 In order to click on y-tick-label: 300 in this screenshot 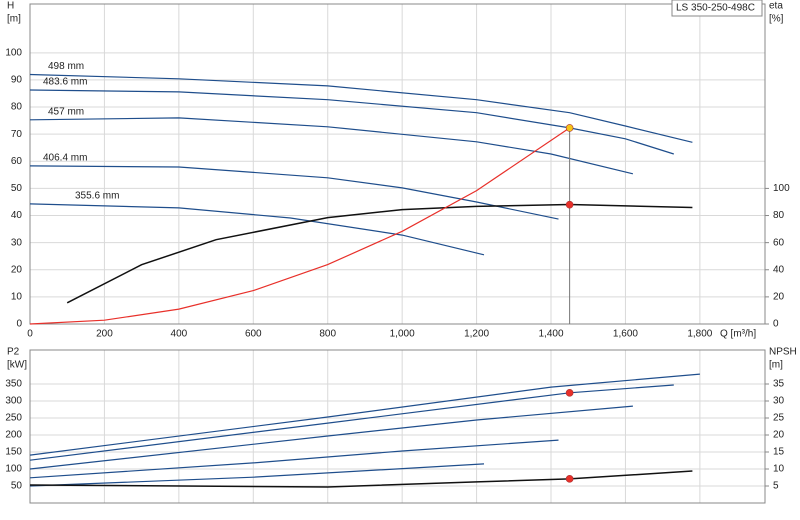, I will do `click(13, 401)`.